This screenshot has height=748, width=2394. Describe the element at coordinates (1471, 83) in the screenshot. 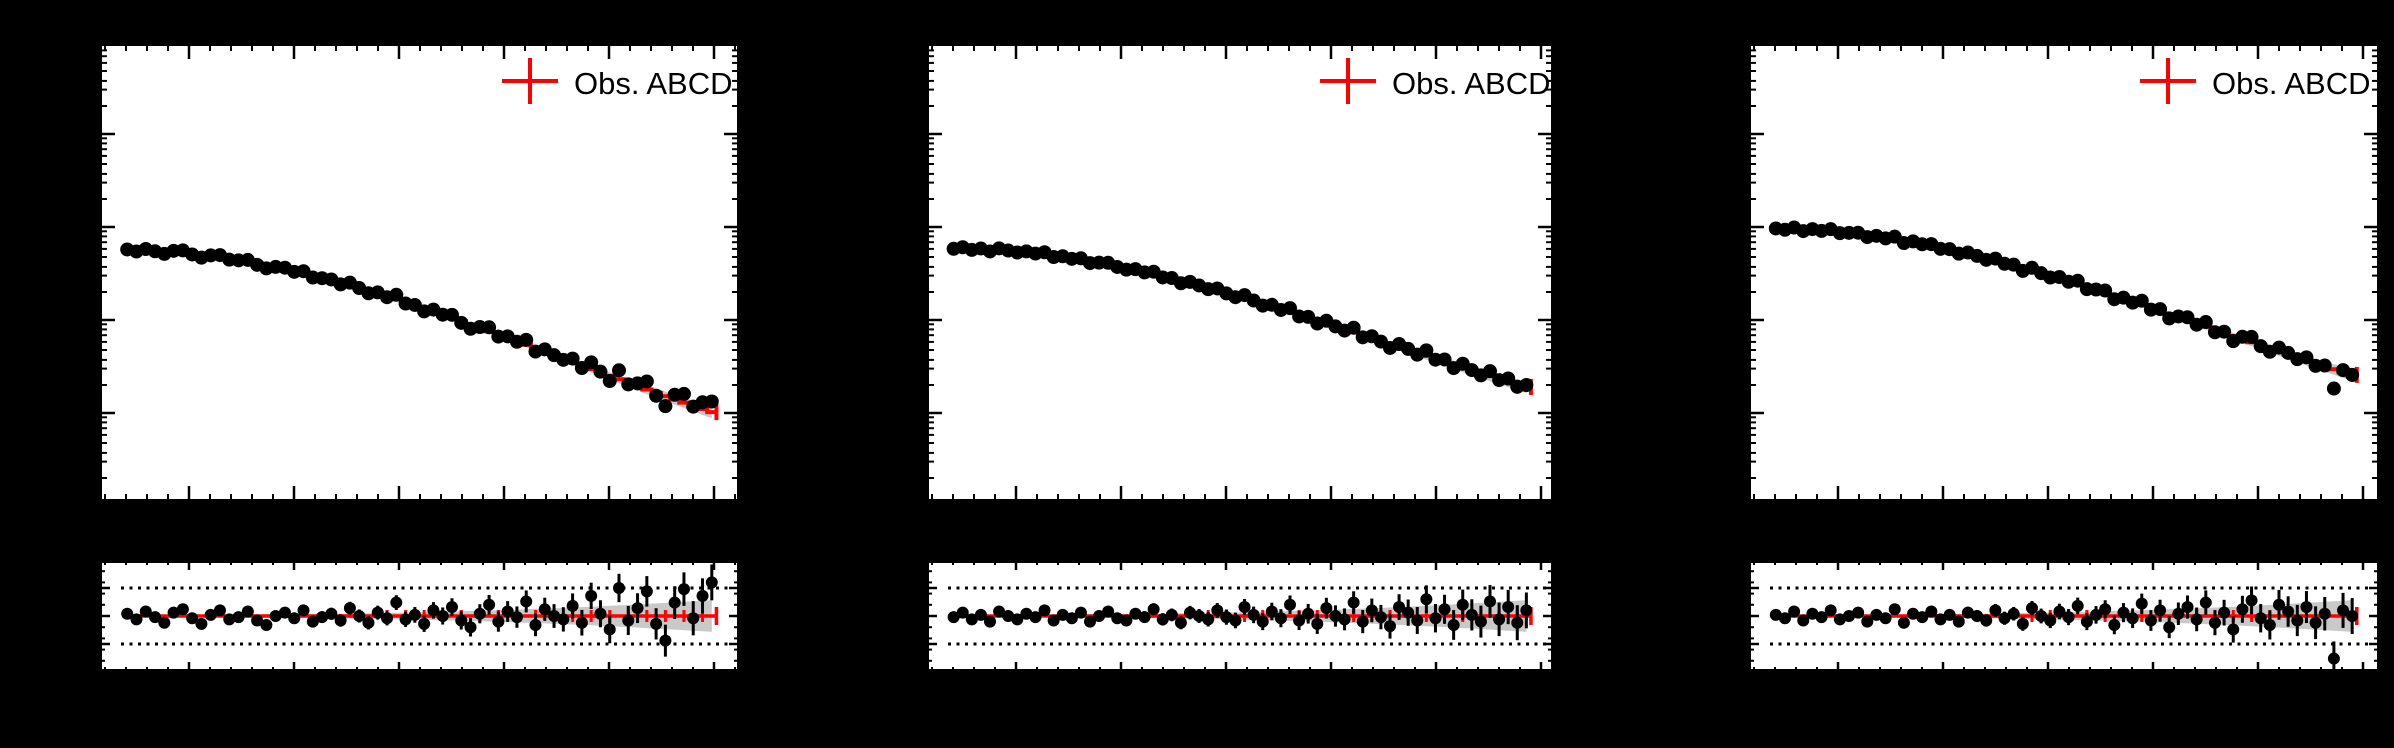

I see `panel-2-legend-label: Obs. ABCD` at that location.